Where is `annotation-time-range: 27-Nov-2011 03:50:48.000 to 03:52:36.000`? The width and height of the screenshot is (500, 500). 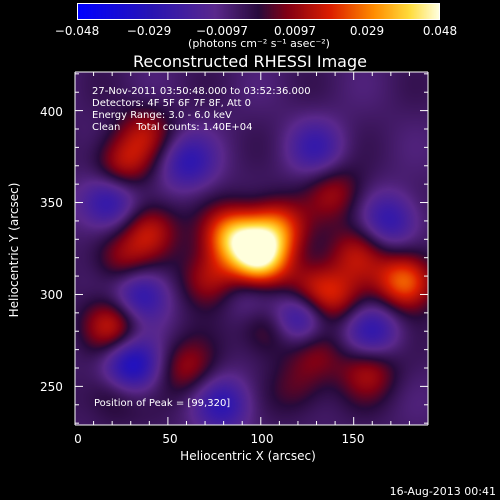
annotation-time-range: 27-Nov-2011 03:50:48.000 to 03:52:36.000 is located at coordinates (201, 91).